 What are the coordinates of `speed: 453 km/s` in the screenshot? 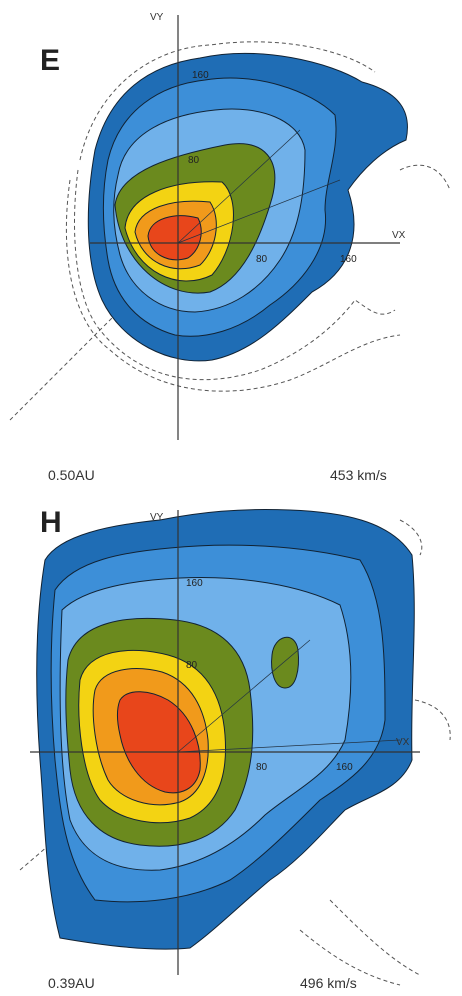 It's located at (358, 475).